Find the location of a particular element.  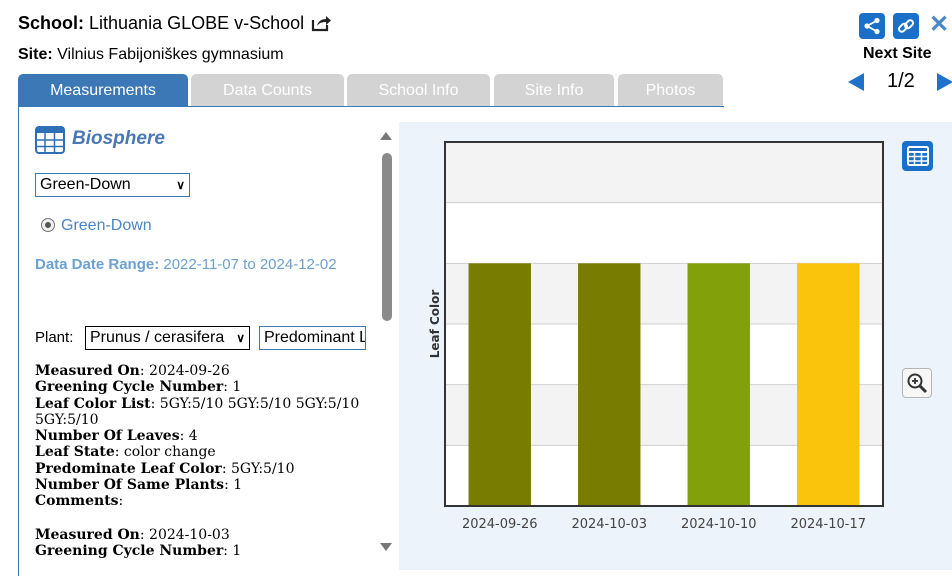

measurement-field: Predominate Leaf Color: 5GY:5/10 is located at coordinates (165, 468).